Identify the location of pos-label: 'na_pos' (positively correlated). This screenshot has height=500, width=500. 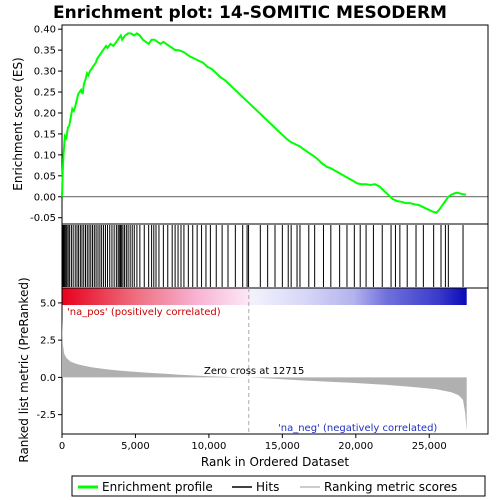
(144, 312).